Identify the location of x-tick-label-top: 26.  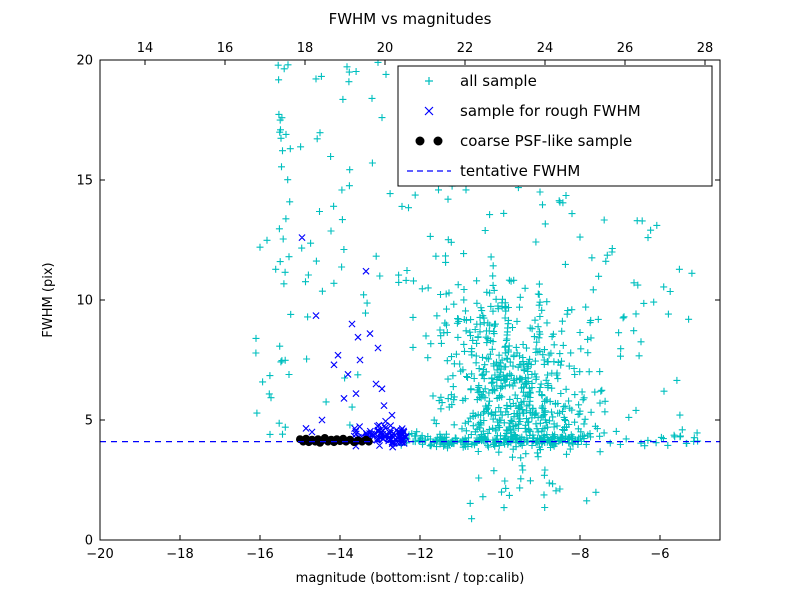
(625, 48).